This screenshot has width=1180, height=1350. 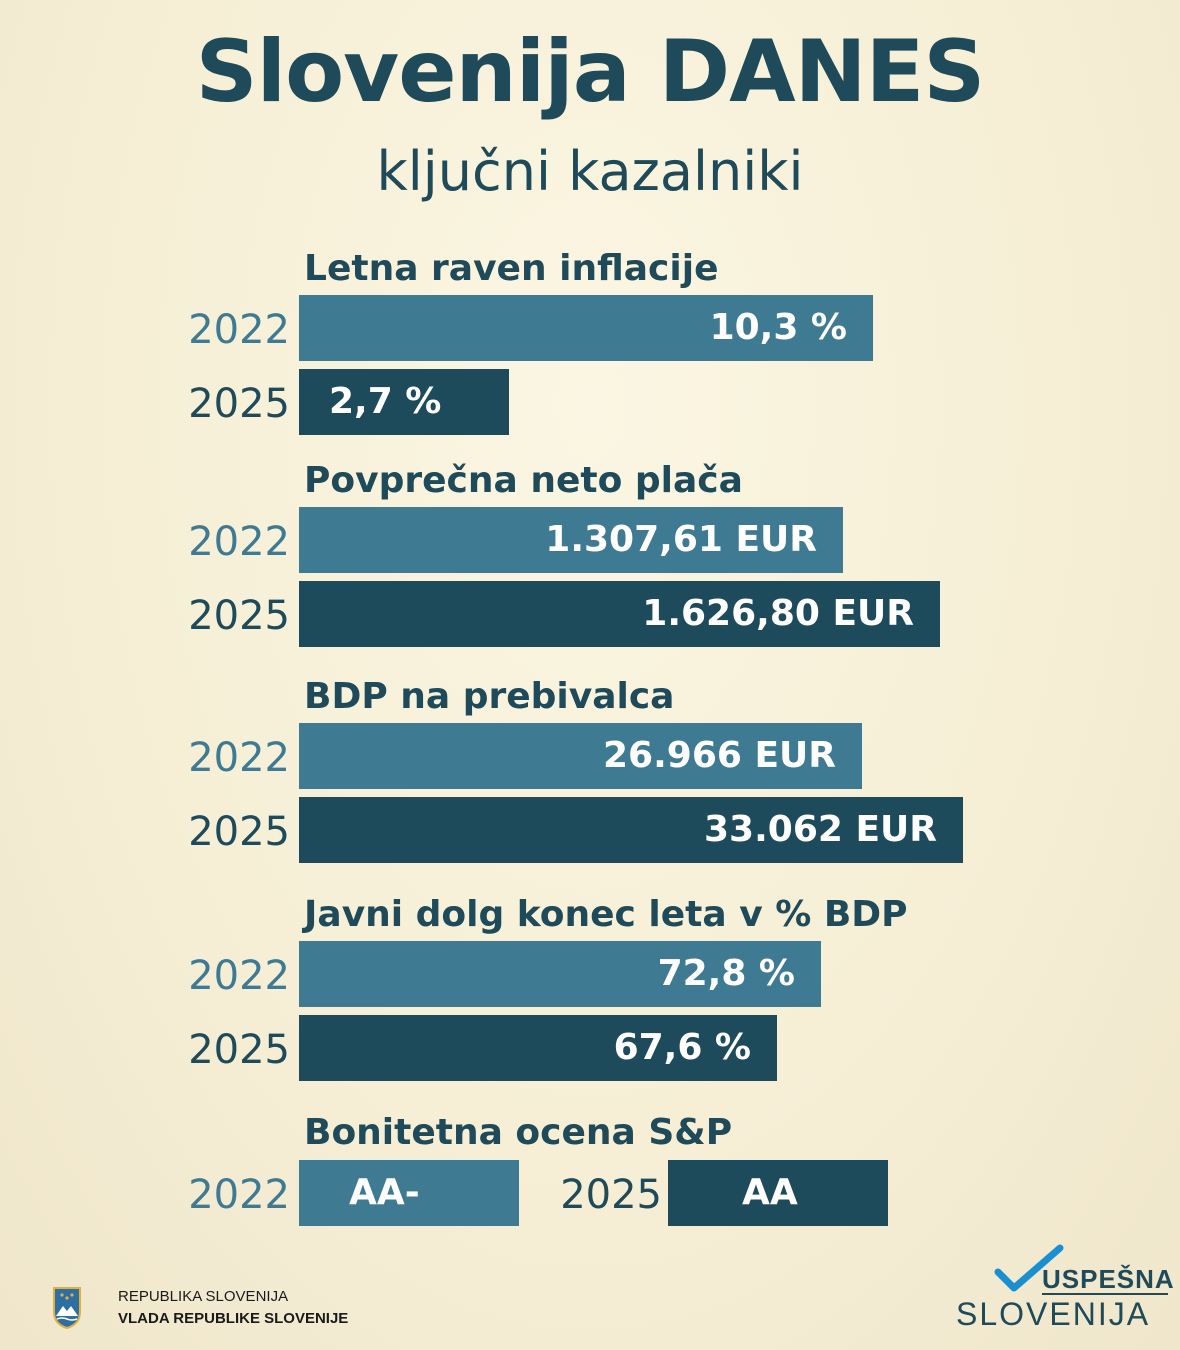 What do you see at coordinates (726, 973) in the screenshot?
I see `data-label: 72,8 %` at bounding box center [726, 973].